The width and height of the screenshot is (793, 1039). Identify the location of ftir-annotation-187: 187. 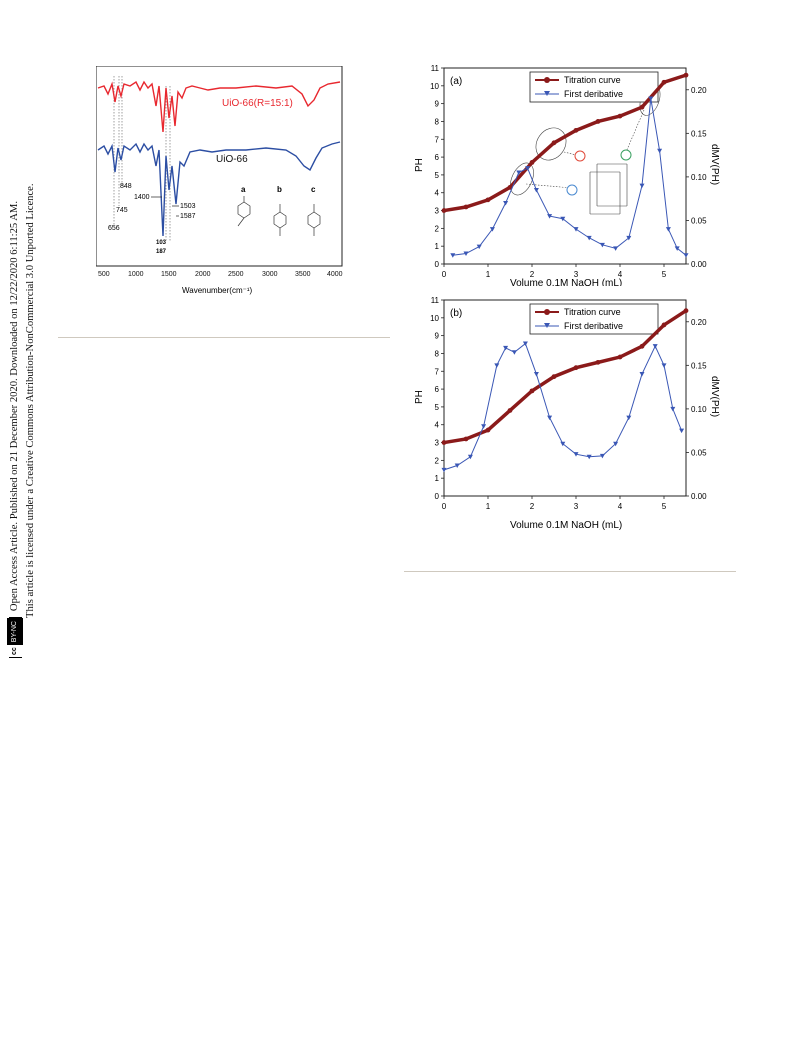
(161, 252).